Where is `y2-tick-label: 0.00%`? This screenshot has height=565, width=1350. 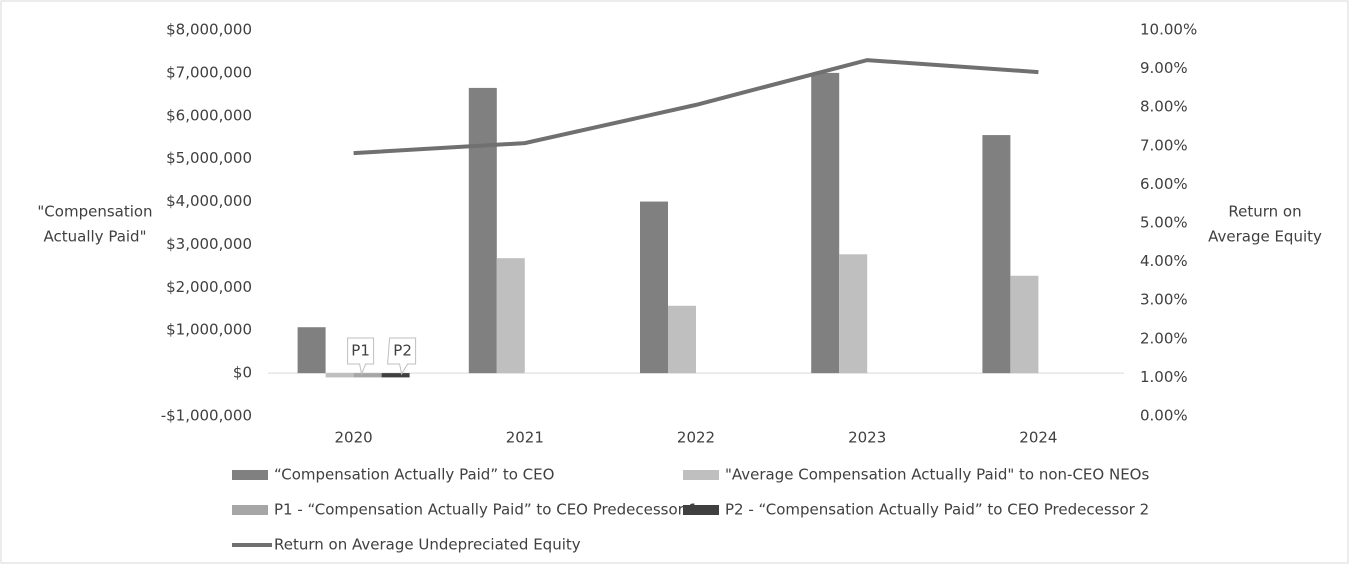 y2-tick-label: 0.00% is located at coordinates (1164, 416).